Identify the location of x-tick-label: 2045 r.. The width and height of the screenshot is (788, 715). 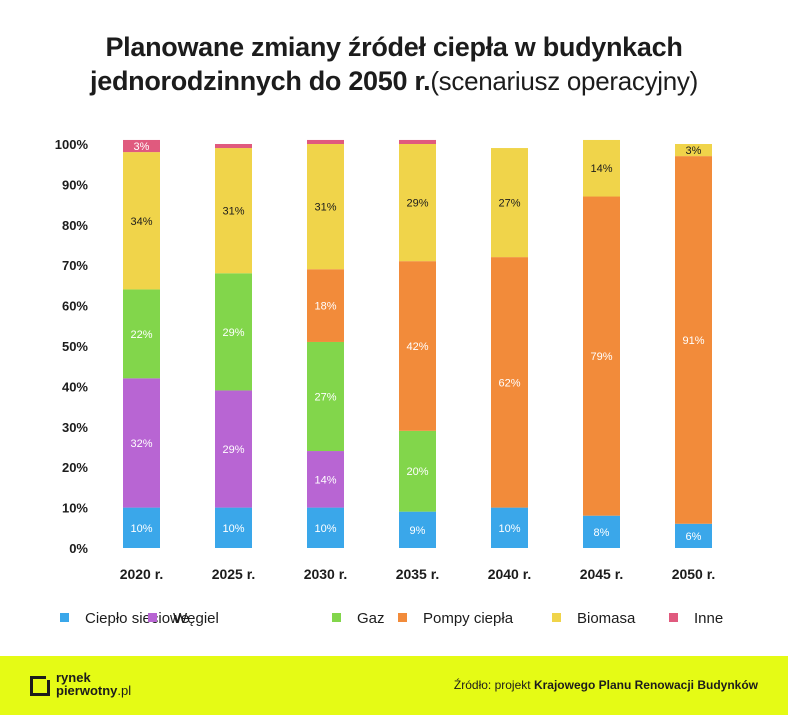
(602, 574).